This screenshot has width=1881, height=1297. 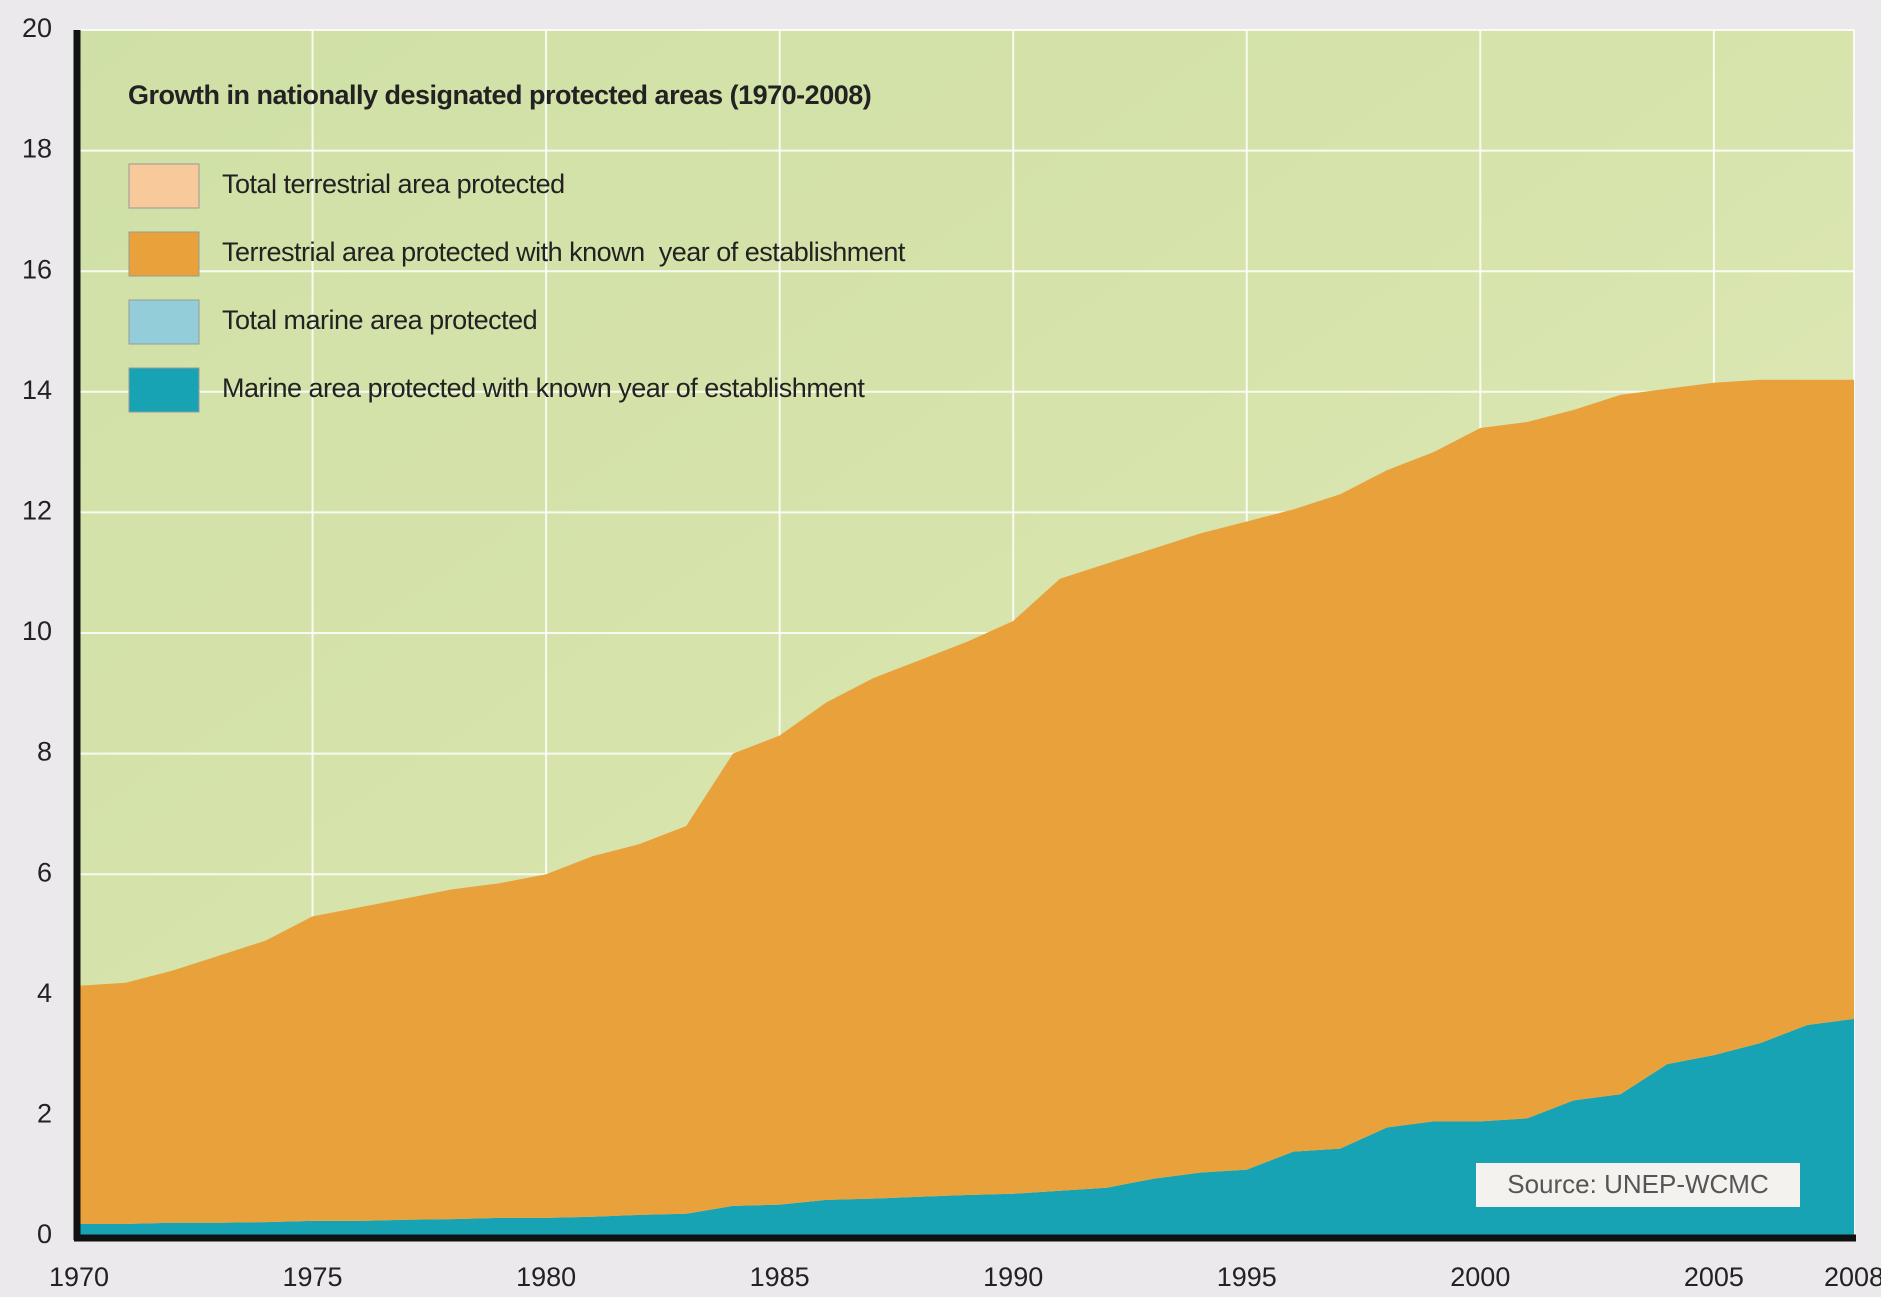 I want to click on y-tick-label: 14, so click(x=37, y=390).